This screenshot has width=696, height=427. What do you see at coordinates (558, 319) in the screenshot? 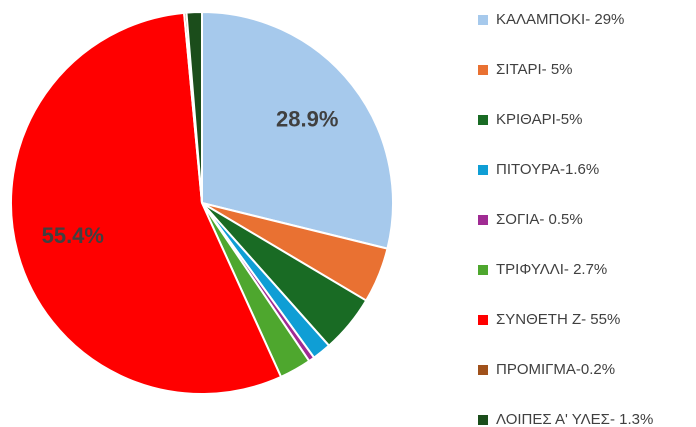
I see `legend-label: ΣΥΝΘΕΤΗ Ζ- 55%` at bounding box center [558, 319].